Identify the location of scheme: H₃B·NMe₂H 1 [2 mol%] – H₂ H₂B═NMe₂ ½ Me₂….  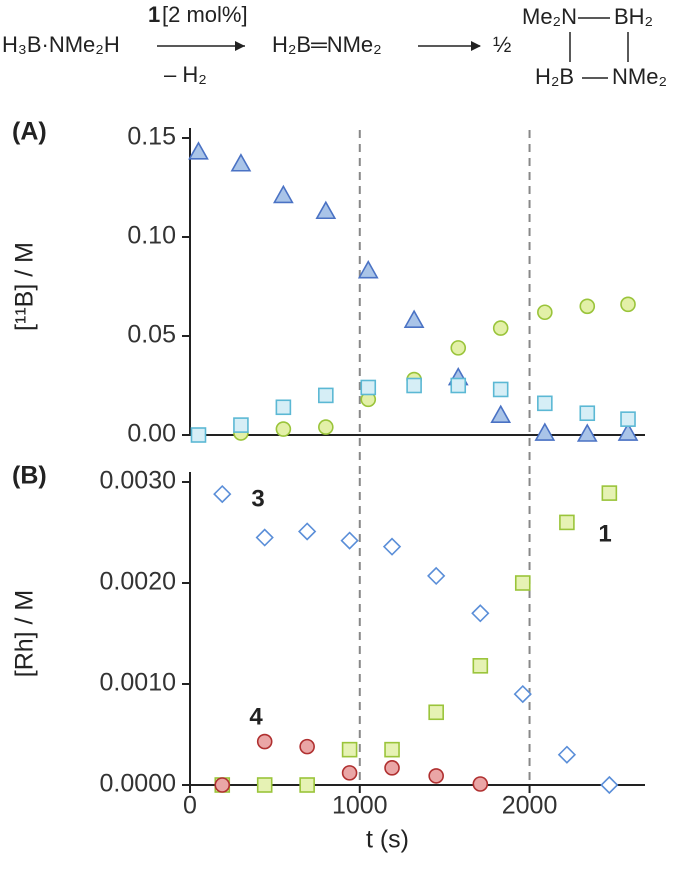
(334, 45).